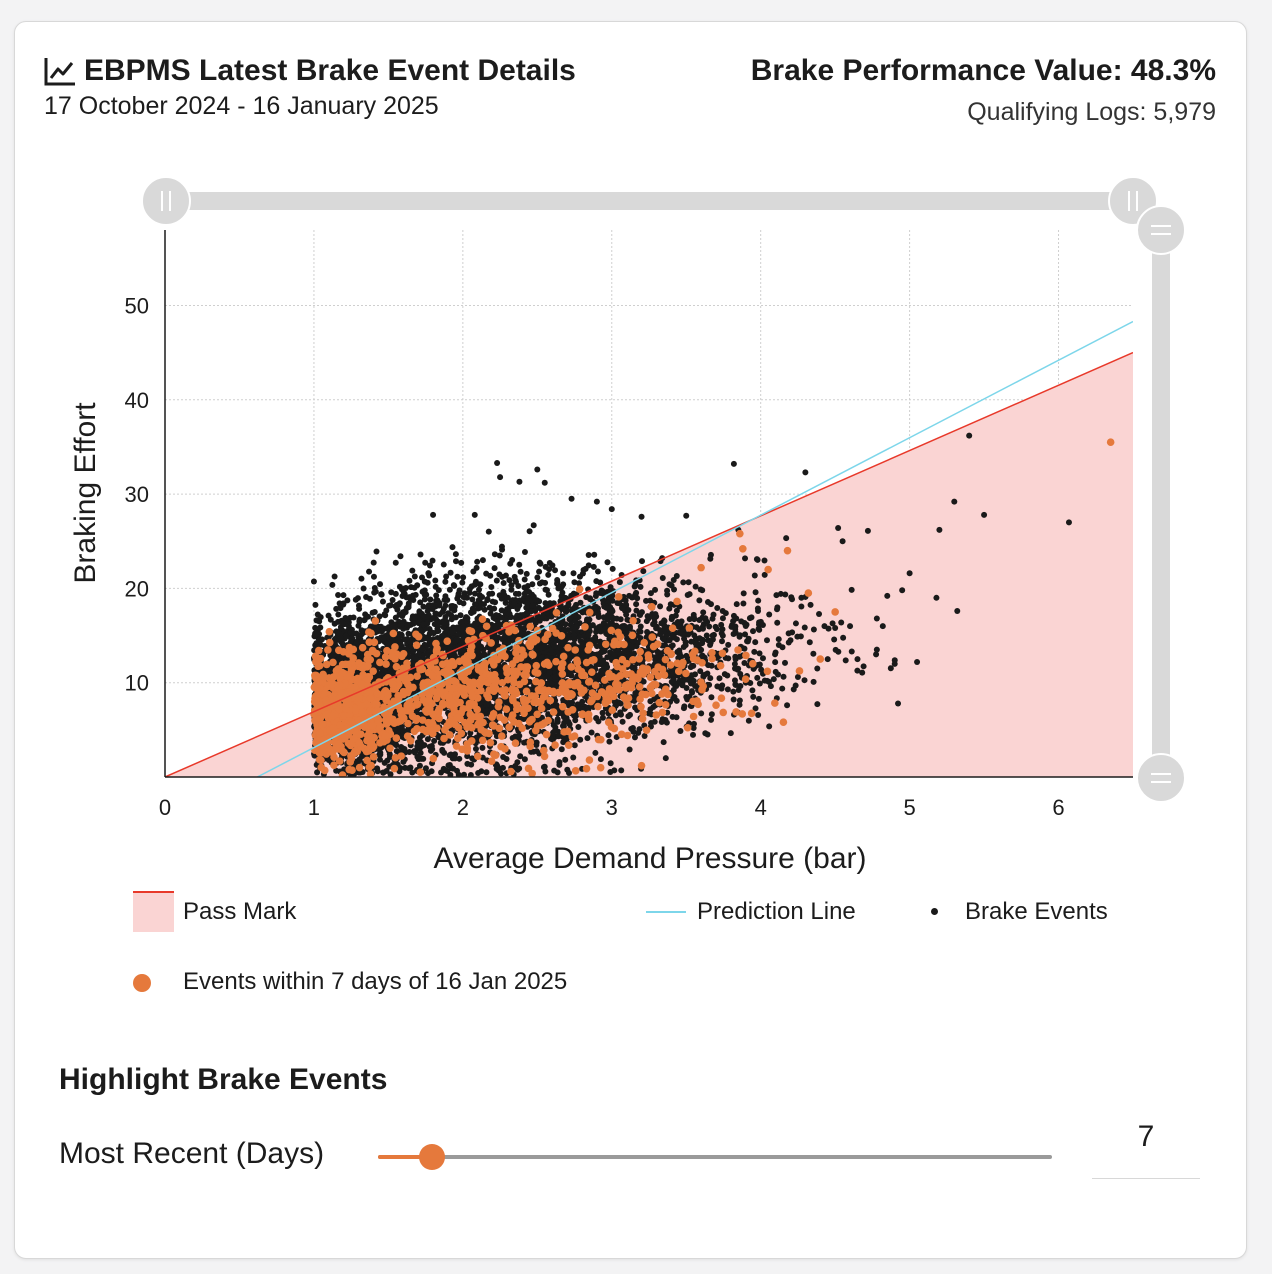  What do you see at coordinates (330, 70) in the screenshot?
I see `page-title: EBPMS Latest Brake Event Details` at bounding box center [330, 70].